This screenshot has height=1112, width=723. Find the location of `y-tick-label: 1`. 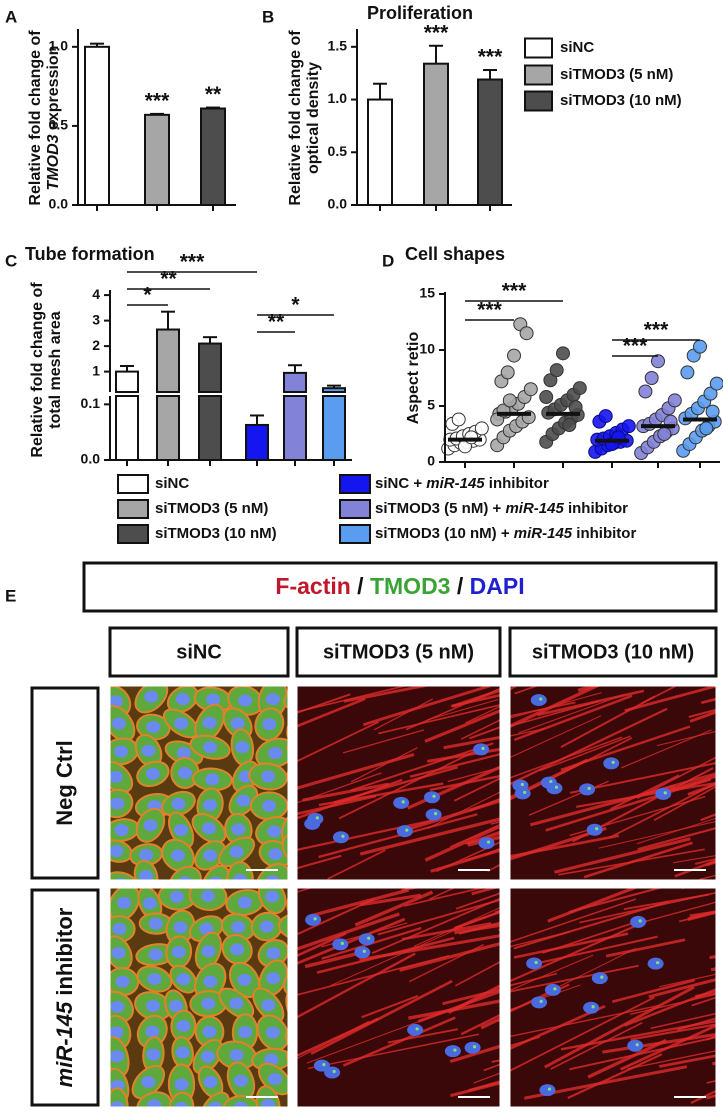

y-tick-label: 1 is located at coordinates (96, 370).